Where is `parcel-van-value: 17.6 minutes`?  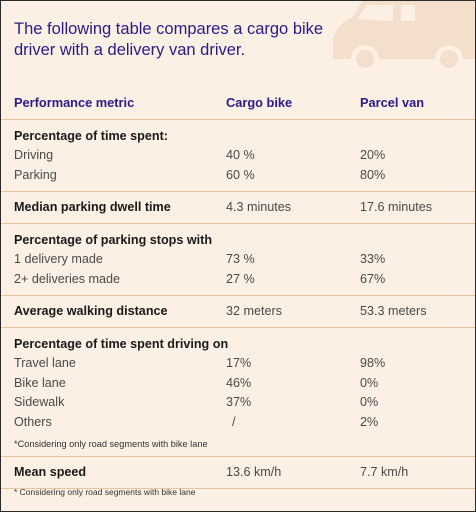
parcel-van-value: 17.6 minutes is located at coordinates (396, 207).